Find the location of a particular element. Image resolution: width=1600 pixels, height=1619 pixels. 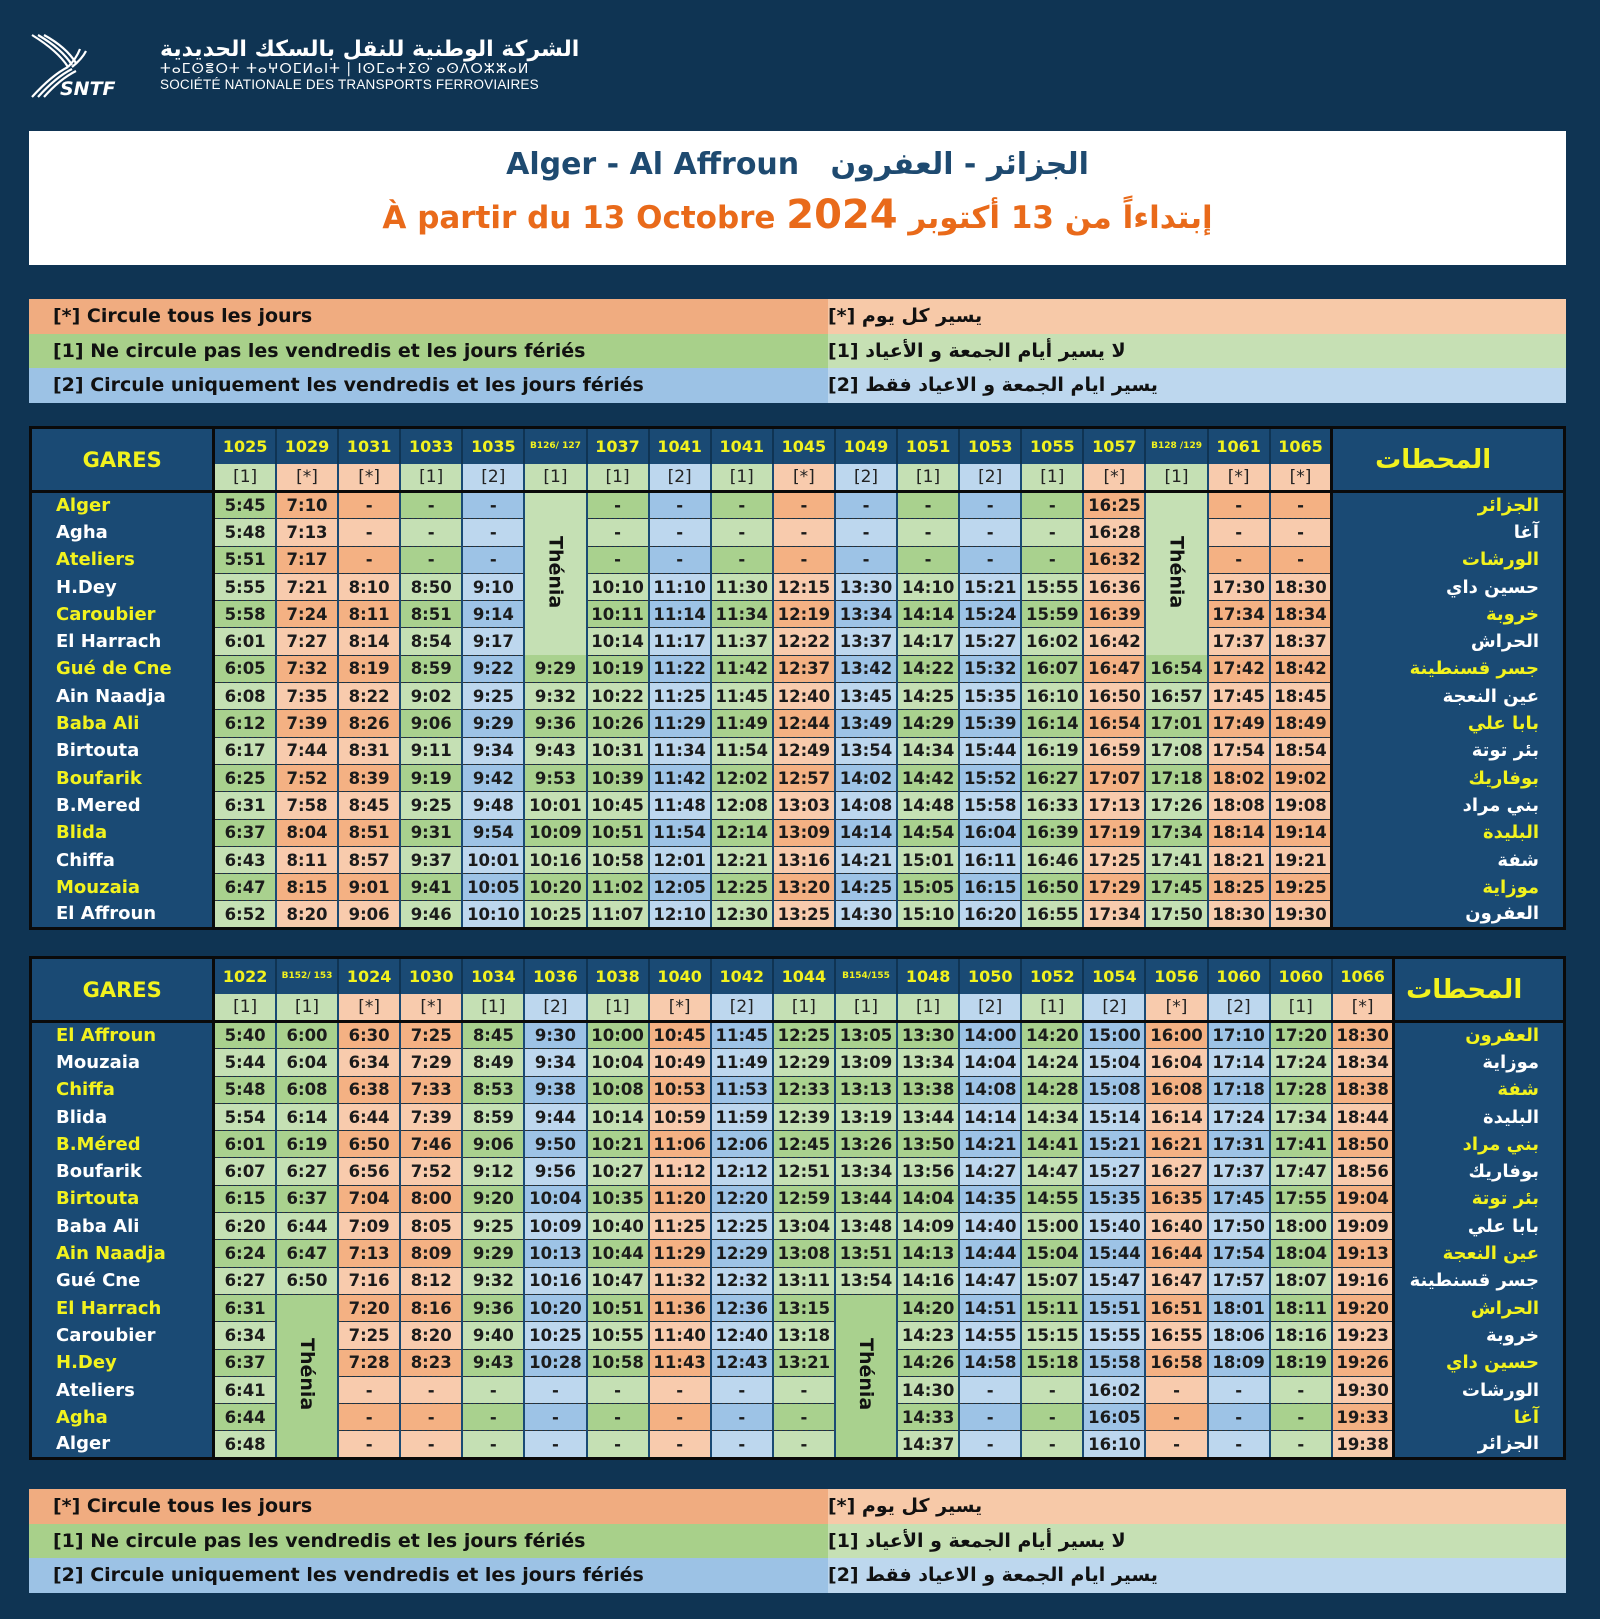

departure-time: 10:20 is located at coordinates (555, 887).